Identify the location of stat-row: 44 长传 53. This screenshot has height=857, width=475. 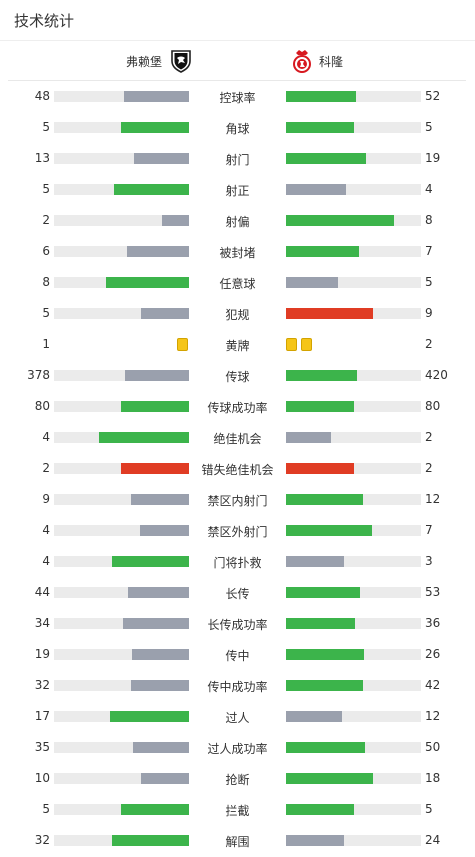
(237, 592).